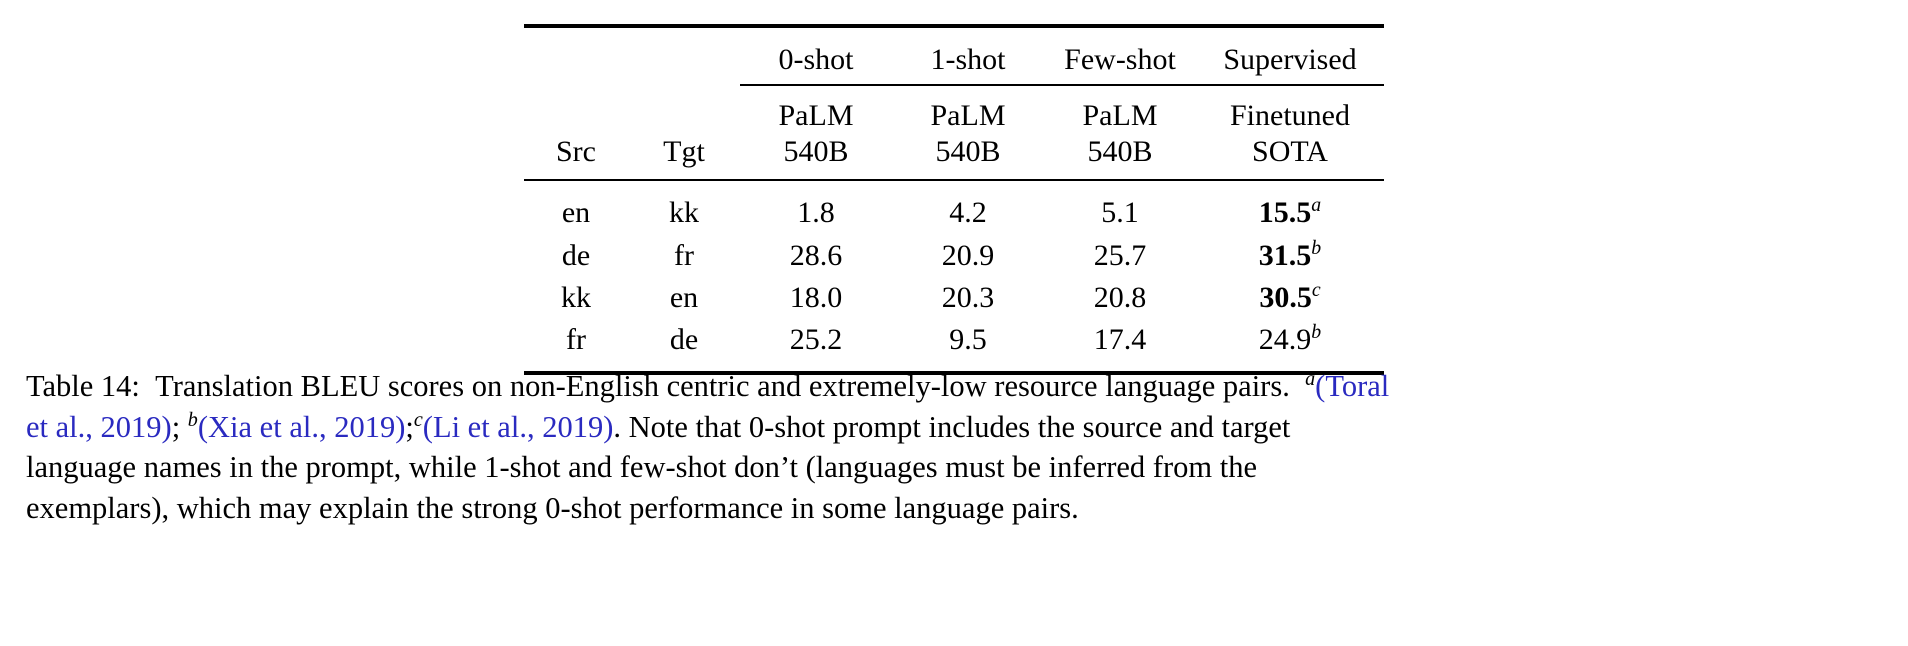 The width and height of the screenshot is (1908, 646). Describe the element at coordinates (1120, 297) in the screenshot. I see `cell-few-shot: 20.8` at that location.